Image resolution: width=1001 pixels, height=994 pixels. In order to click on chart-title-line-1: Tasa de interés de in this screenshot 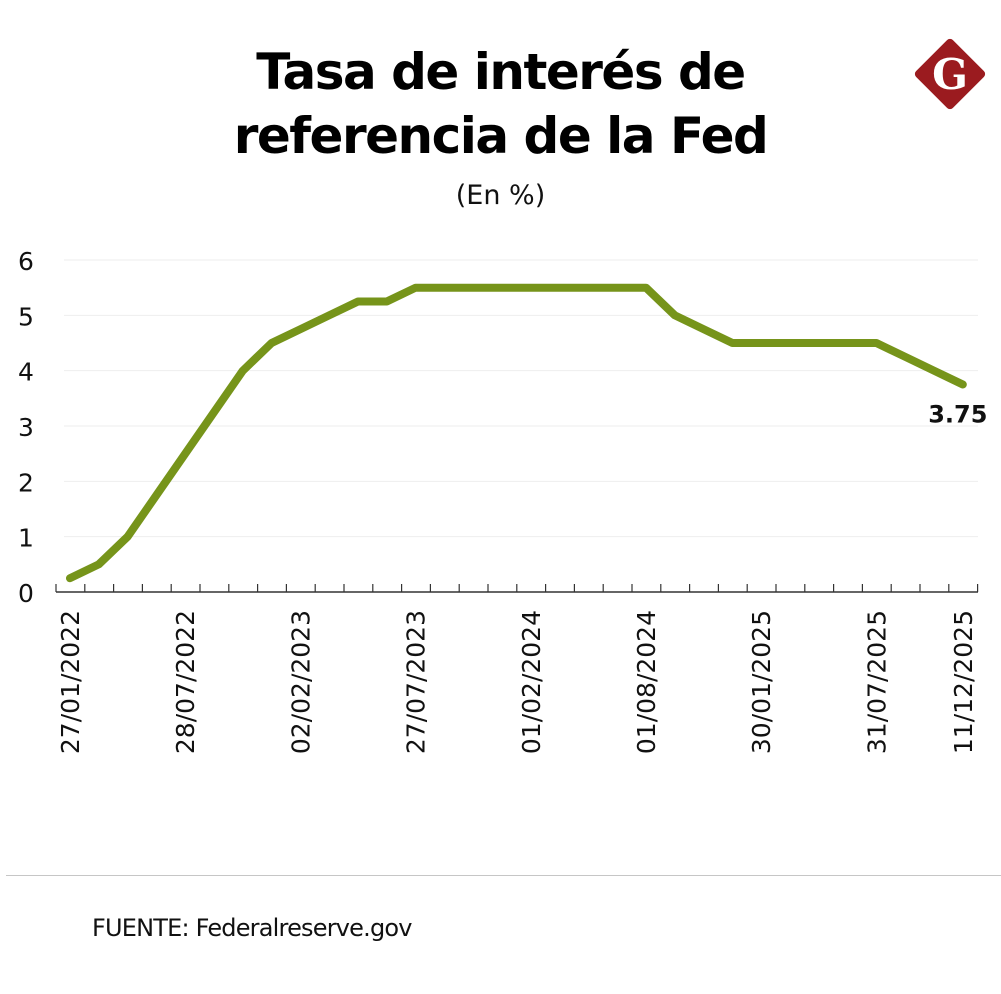, I will do `click(501, 72)`.